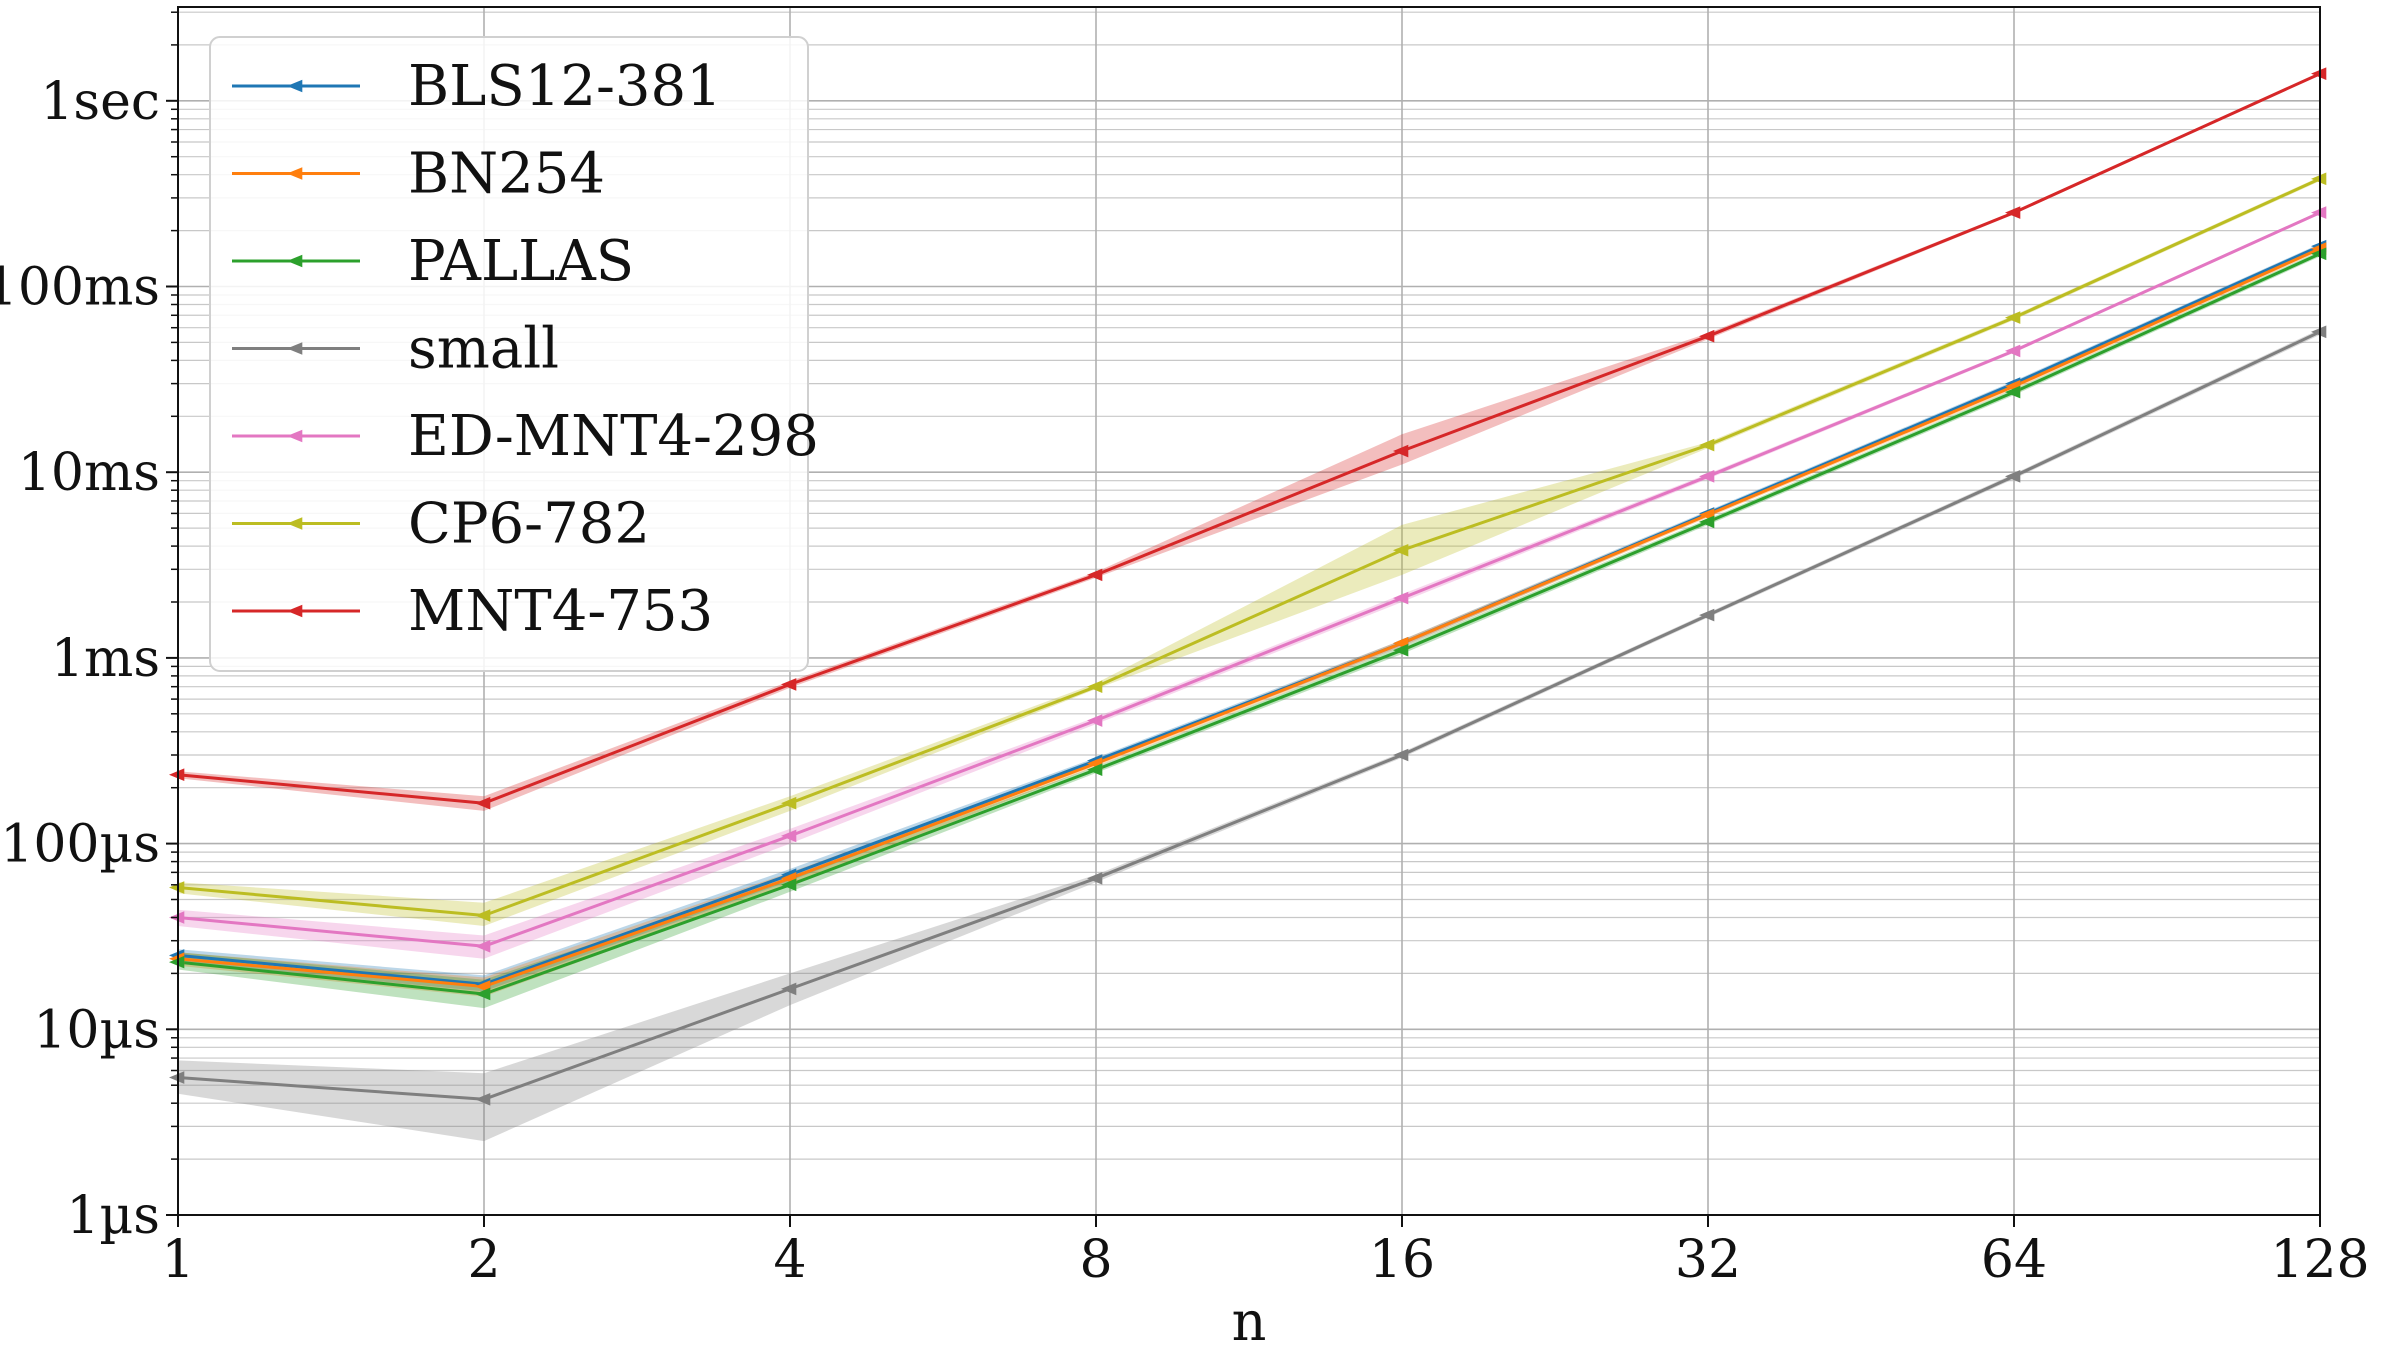  Describe the element at coordinates (521, 261) in the screenshot. I see `legend-label: PALLAS` at that location.